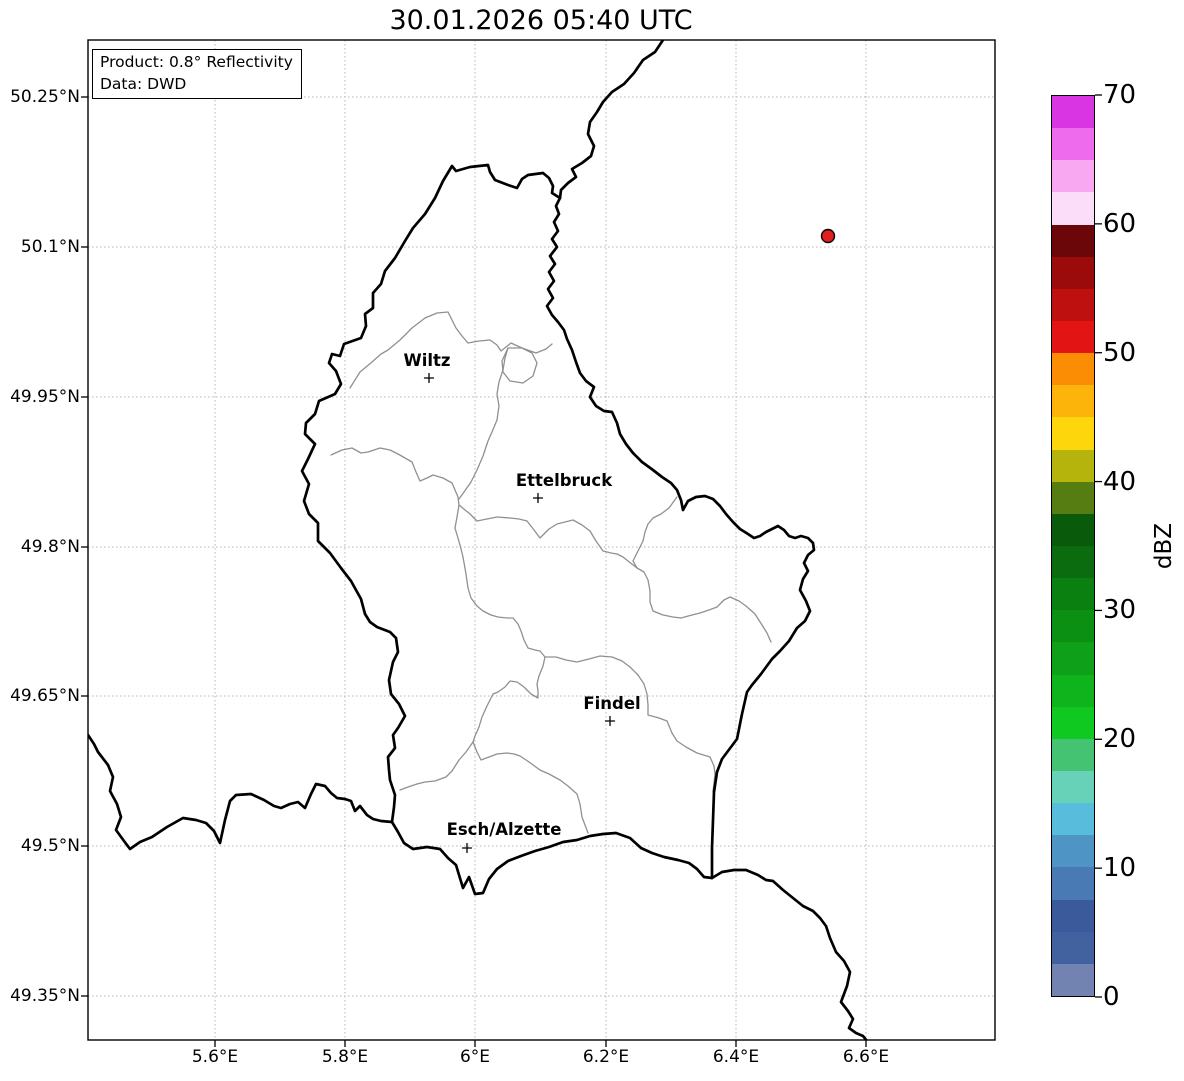 The height and width of the screenshot is (1081, 1184). I want to click on colorbar-tick-label: 40, so click(1120, 481).